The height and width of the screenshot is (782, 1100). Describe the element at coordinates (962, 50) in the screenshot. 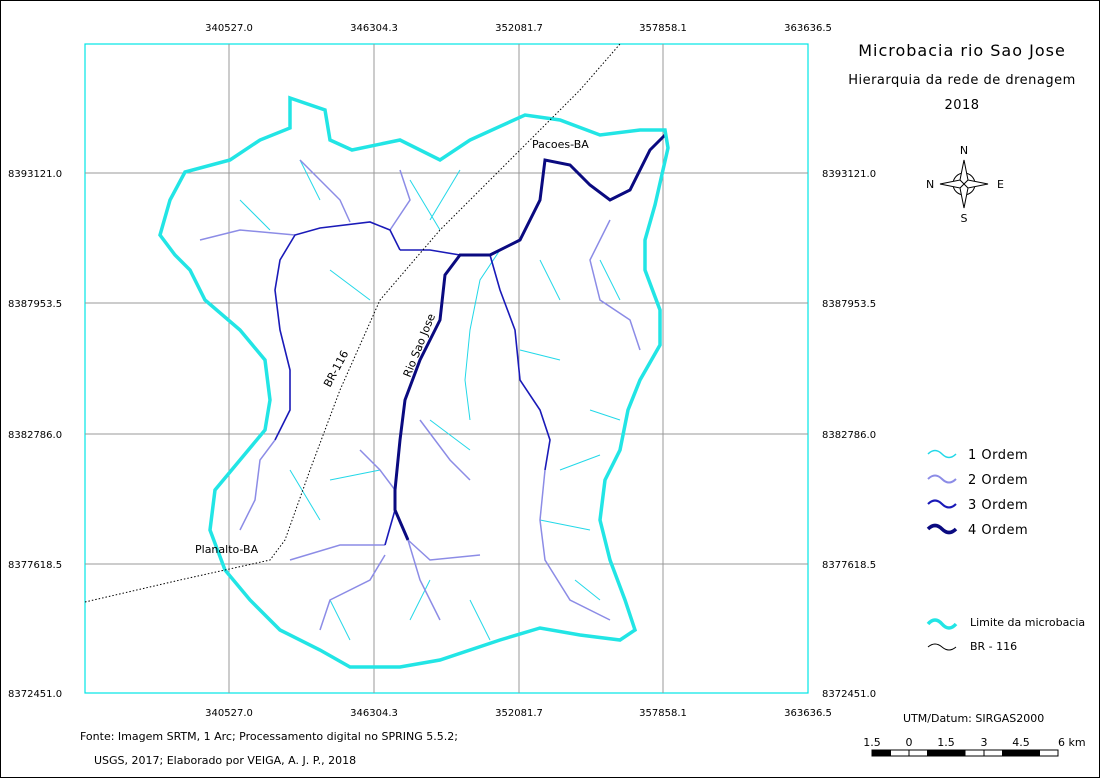

I see `map-title: Microbacia rio Sao Jose` at that location.